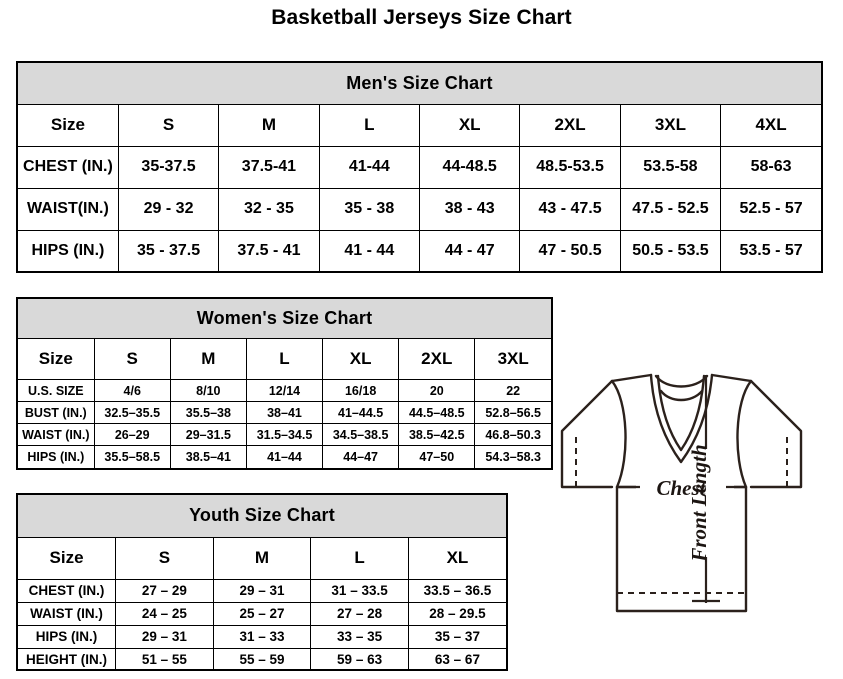  Describe the element at coordinates (269, 209) in the screenshot. I see `mens-cell: 32 - 35` at that location.